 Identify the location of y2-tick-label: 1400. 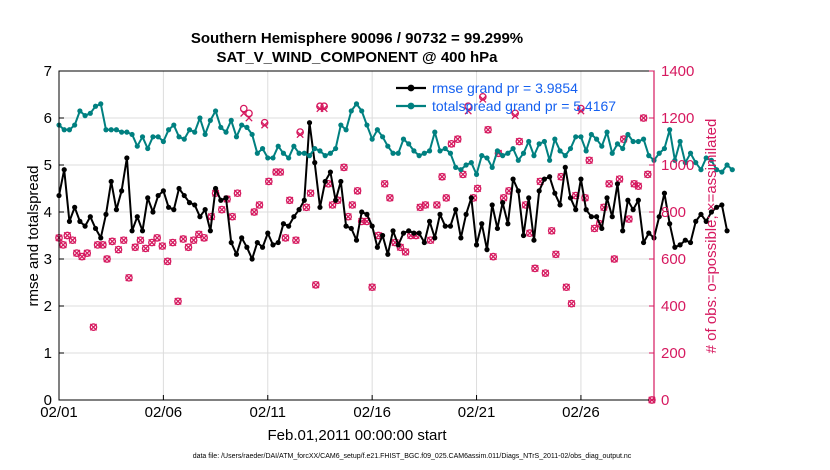
(677, 71).